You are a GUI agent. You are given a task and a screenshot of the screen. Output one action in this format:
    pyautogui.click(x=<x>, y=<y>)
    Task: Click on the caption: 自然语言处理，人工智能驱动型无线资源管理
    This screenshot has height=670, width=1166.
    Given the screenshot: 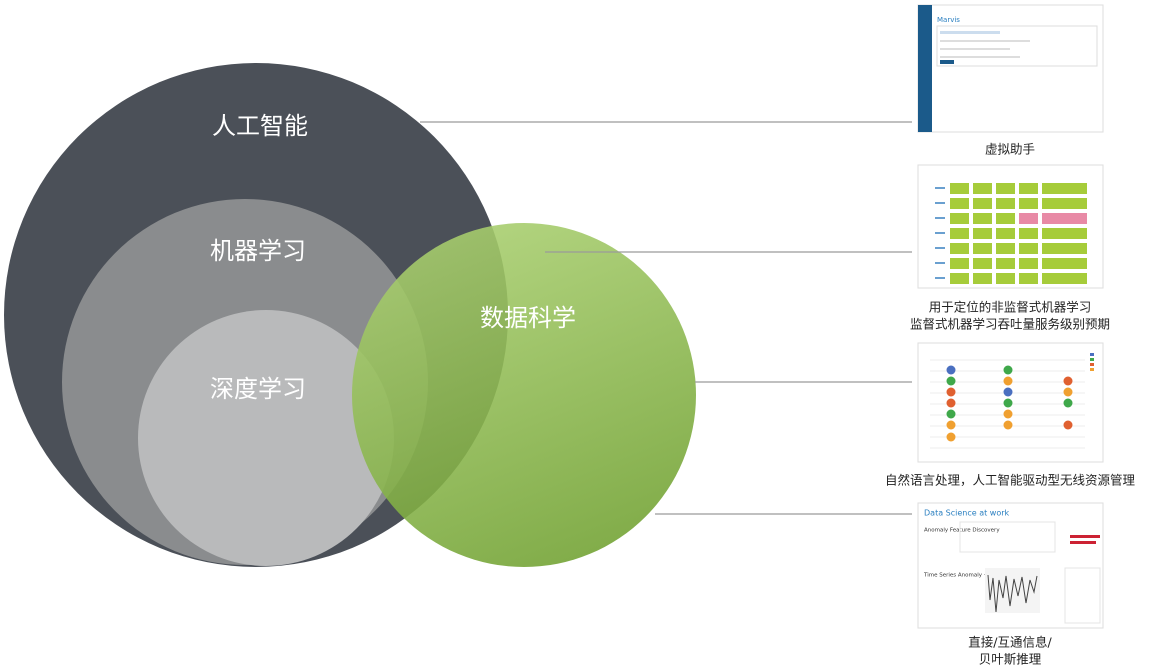 What is the action you would take?
    pyautogui.click(x=1010, y=480)
    